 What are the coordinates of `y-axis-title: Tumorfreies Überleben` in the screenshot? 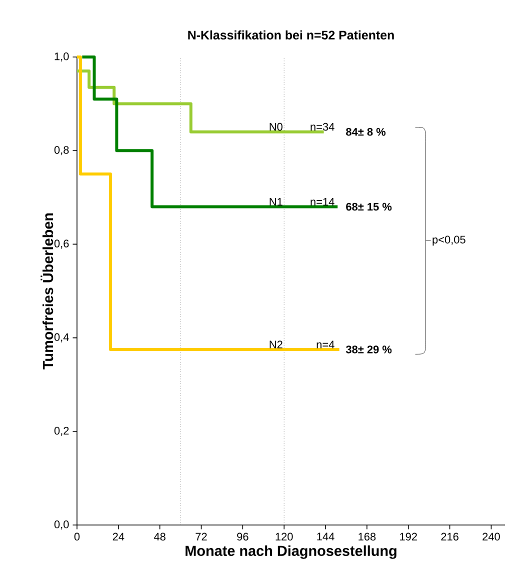 It's located at (47, 291).